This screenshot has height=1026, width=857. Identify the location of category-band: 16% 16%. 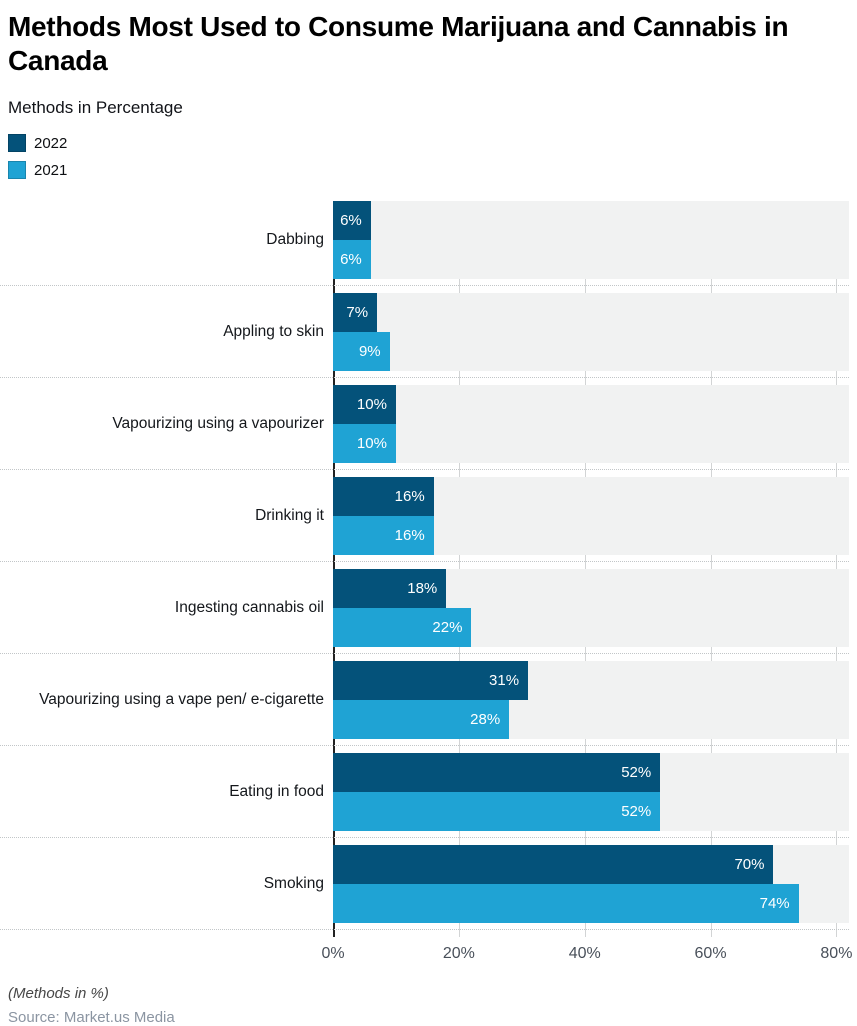
(424, 520).